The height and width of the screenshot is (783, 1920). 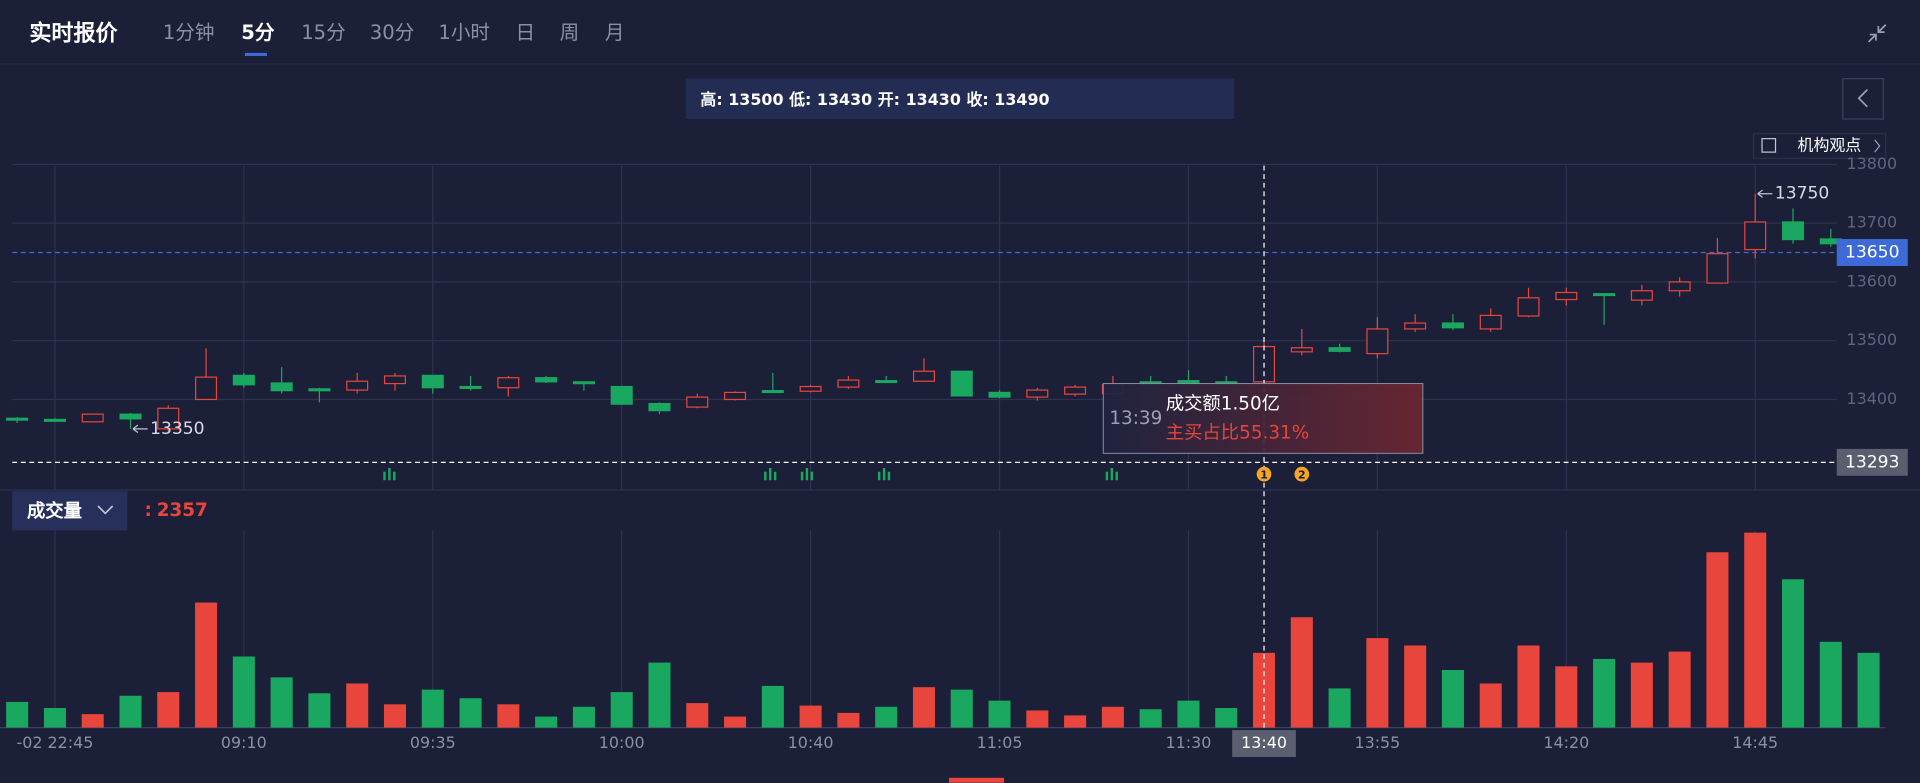 I want to click on annotation-label: 13750, so click(x=1802, y=194).